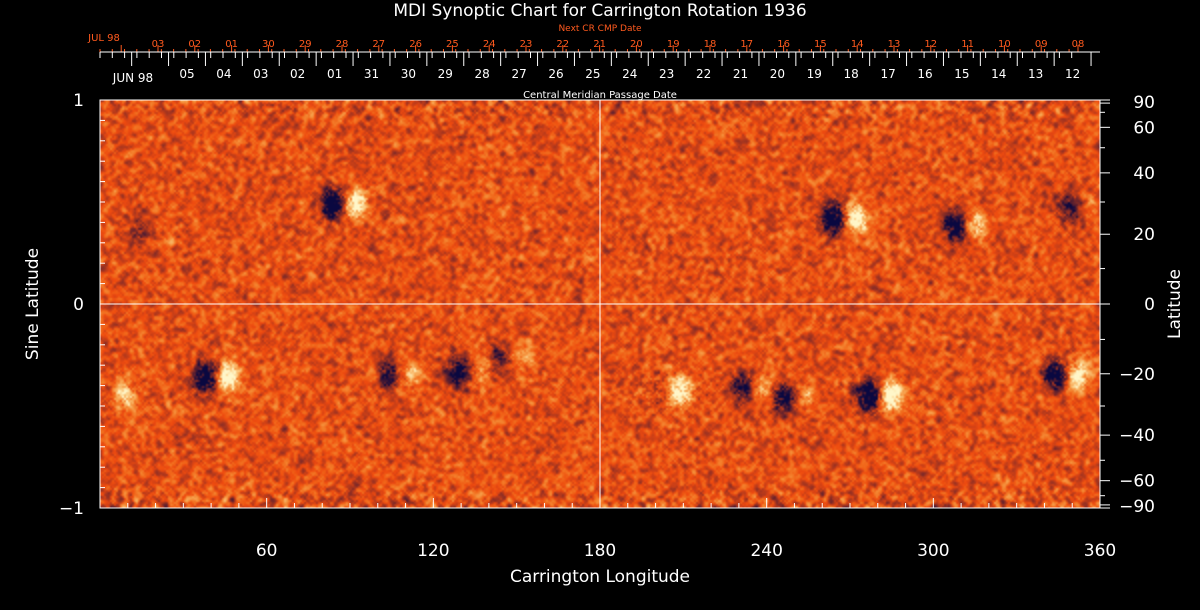  Describe the element at coordinates (482, 74) in the screenshot. I see `cmp-date-label: 28` at that location.